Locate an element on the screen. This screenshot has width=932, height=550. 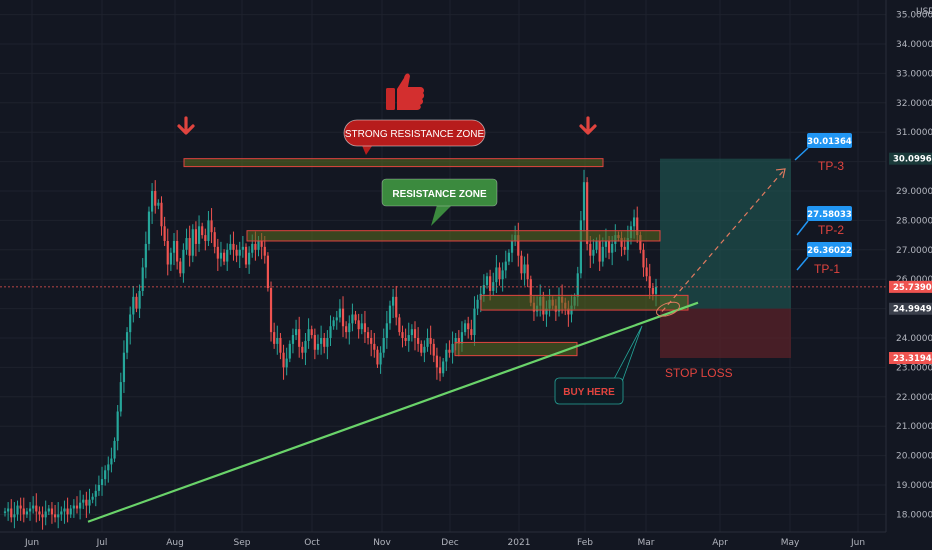
support-zone-lower is located at coordinates (516, 349).